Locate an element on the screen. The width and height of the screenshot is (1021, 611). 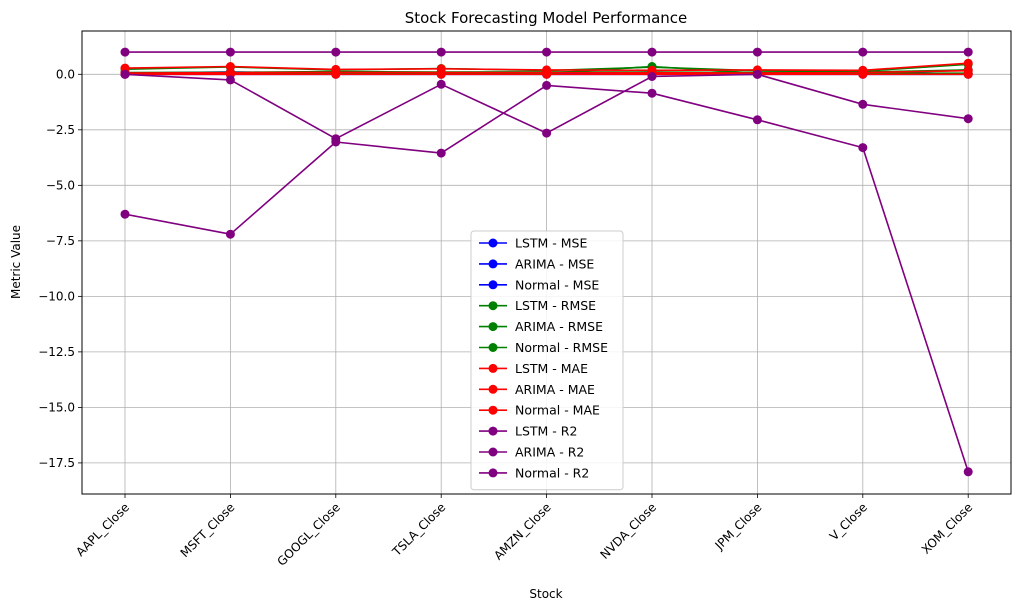
legend-item: LSTM - MSE is located at coordinates (533, 243).